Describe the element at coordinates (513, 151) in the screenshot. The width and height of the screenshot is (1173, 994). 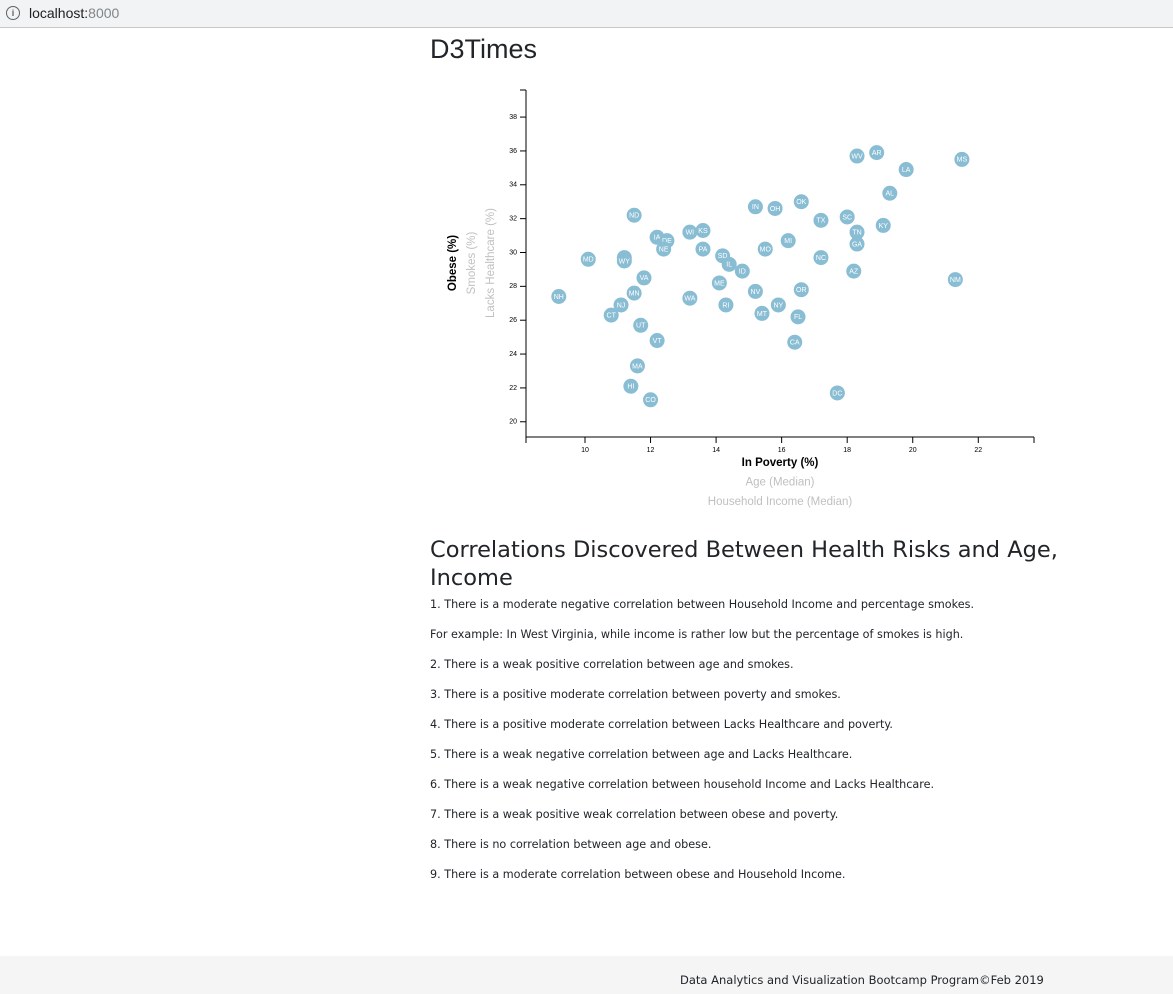
I see `y-tick-label: 36` at that location.